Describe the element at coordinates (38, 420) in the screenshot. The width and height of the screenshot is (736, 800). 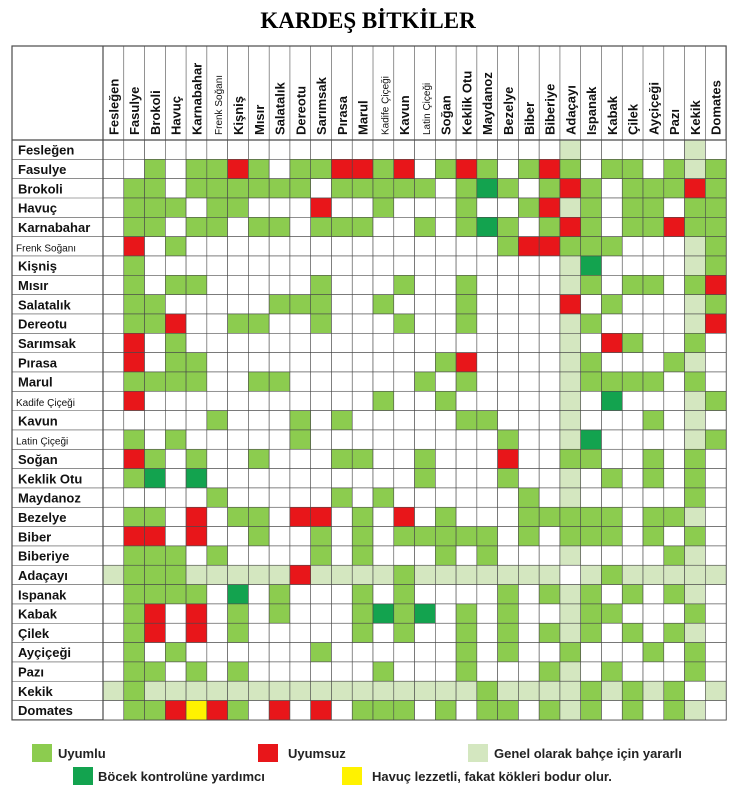
I see `row-label-14: Kavun` at that location.